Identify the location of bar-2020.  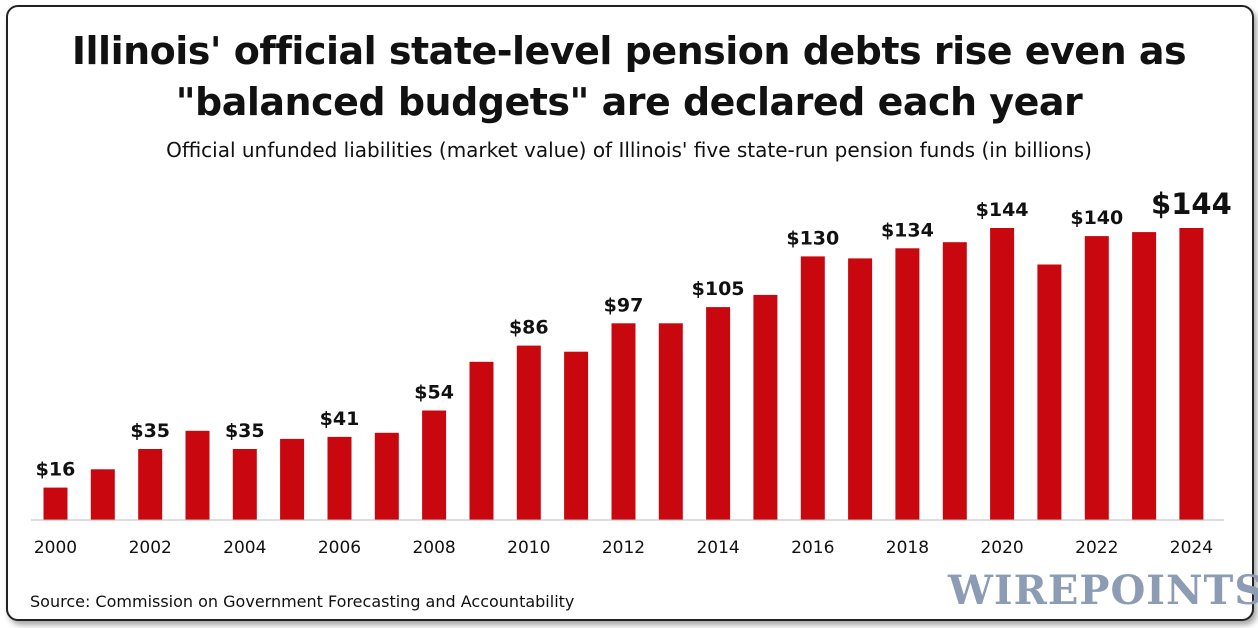
(1002, 374).